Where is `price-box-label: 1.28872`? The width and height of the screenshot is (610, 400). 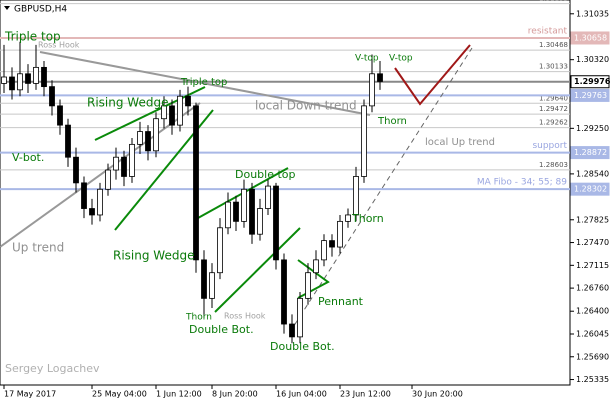
price-box-label: 1.28872 is located at coordinates (590, 152).